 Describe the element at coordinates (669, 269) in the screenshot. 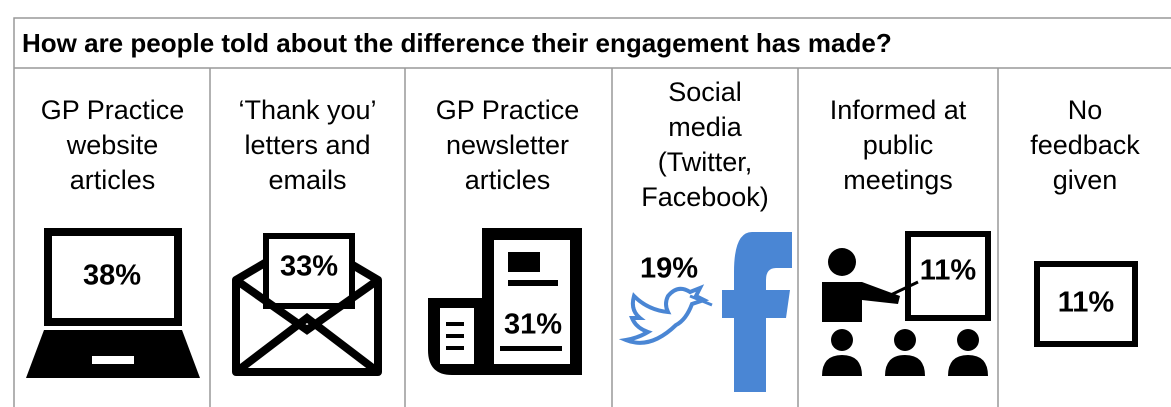

I see `percentage: 19%` at that location.